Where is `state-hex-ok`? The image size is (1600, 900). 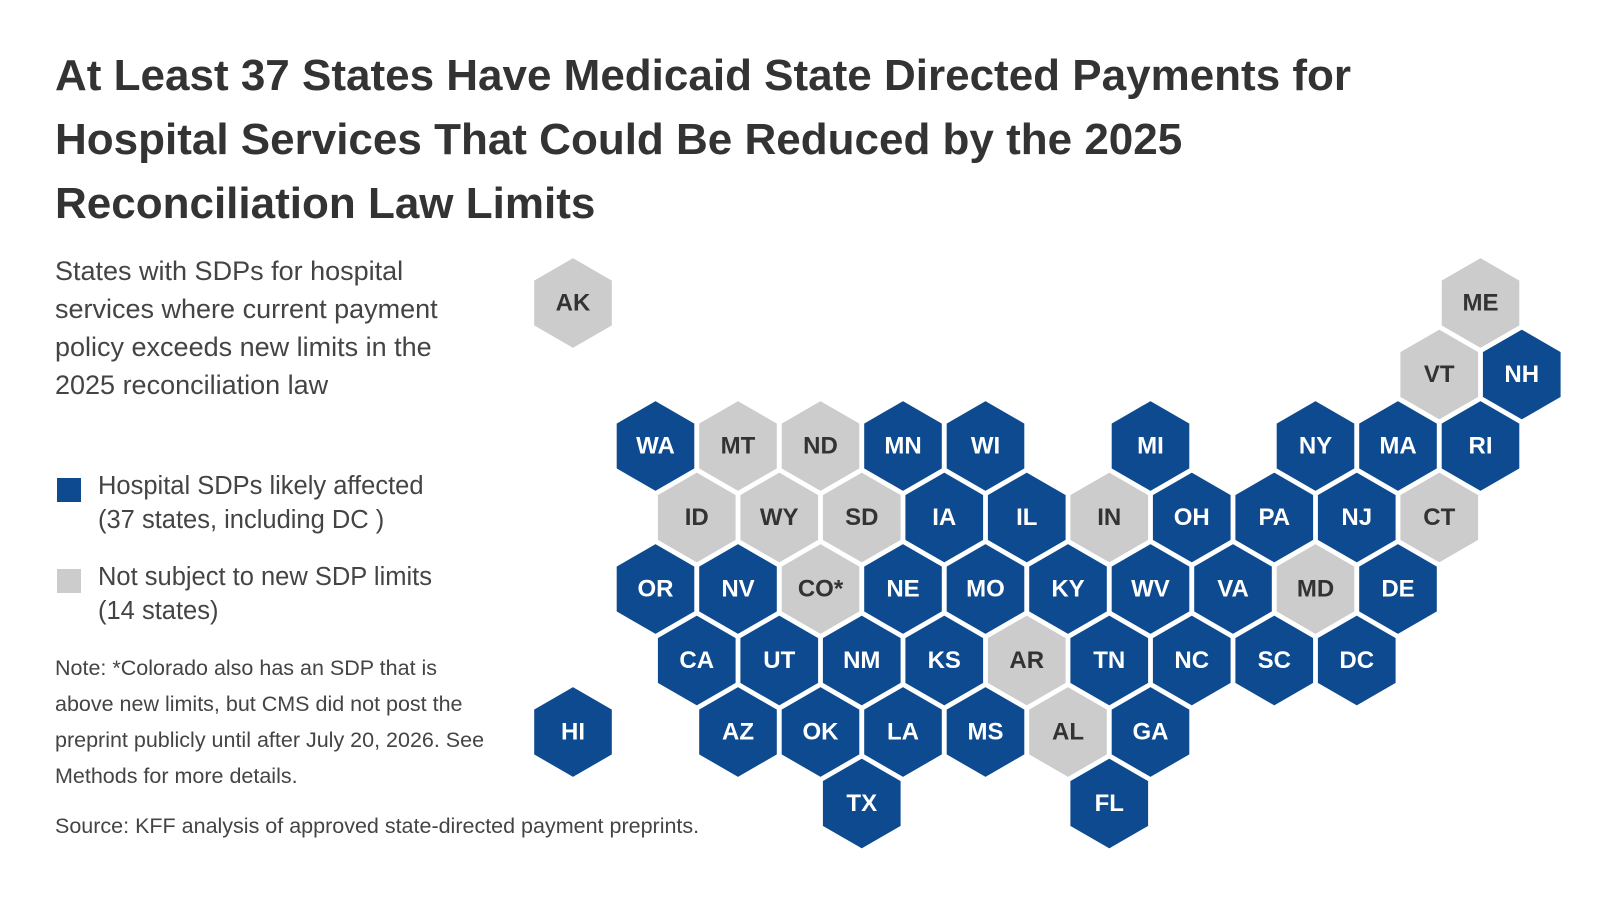
state-hex-ok is located at coordinates (820, 732).